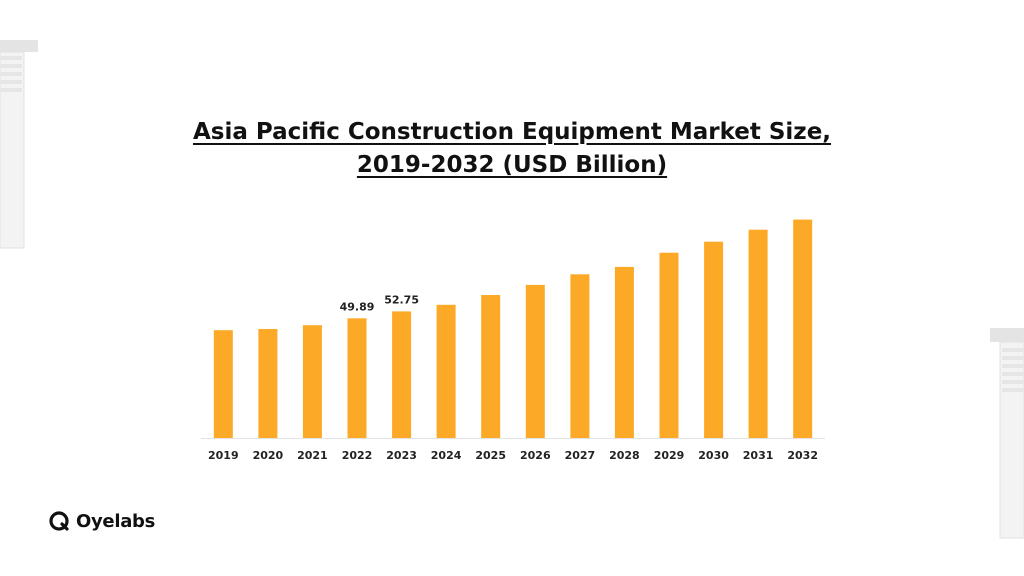 The width and height of the screenshot is (1024, 576). I want to click on bar-2032, so click(803, 328).